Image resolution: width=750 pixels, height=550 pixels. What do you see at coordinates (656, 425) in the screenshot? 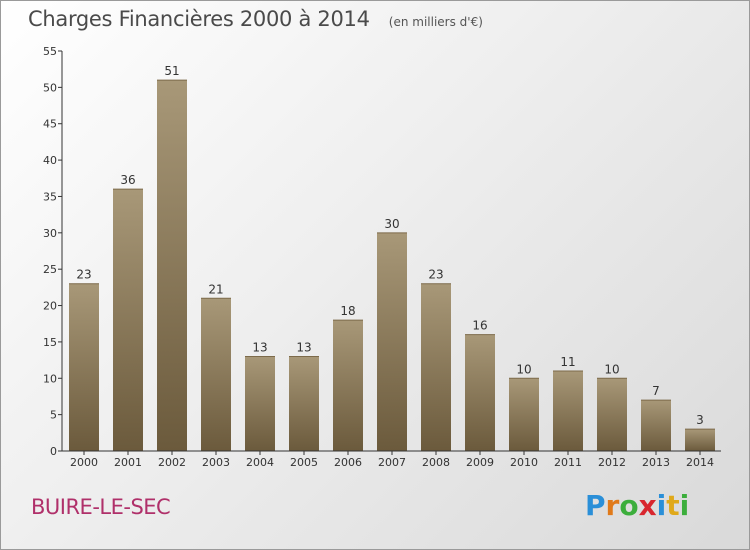
I see `bar-2013` at bounding box center [656, 425].